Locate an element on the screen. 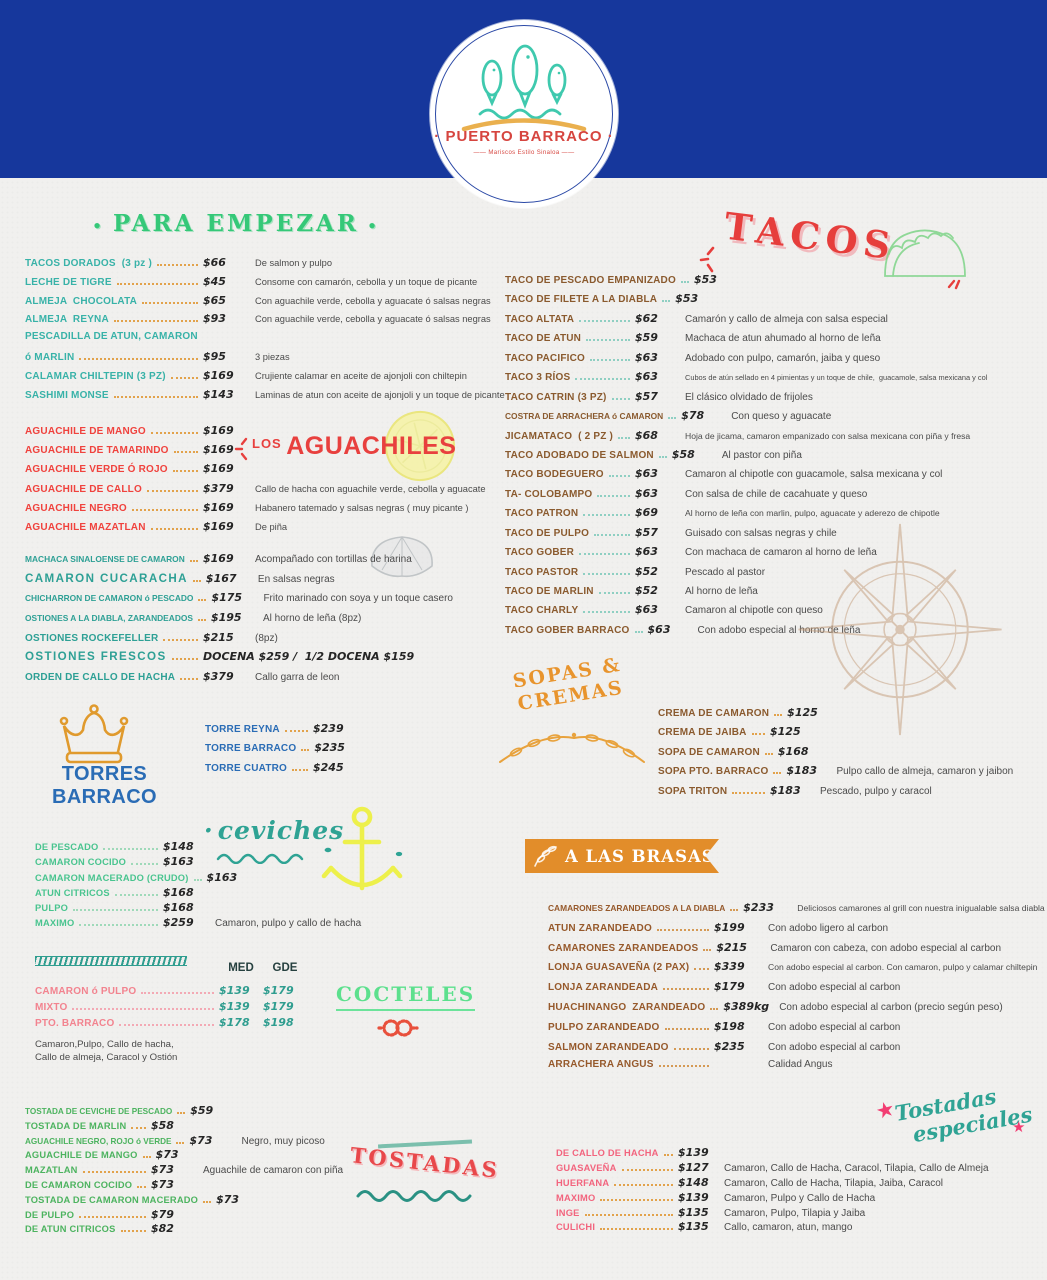  menu-item-row: AGUACHILE DE TAMARINDO $169 is located at coordinates (264, 452).